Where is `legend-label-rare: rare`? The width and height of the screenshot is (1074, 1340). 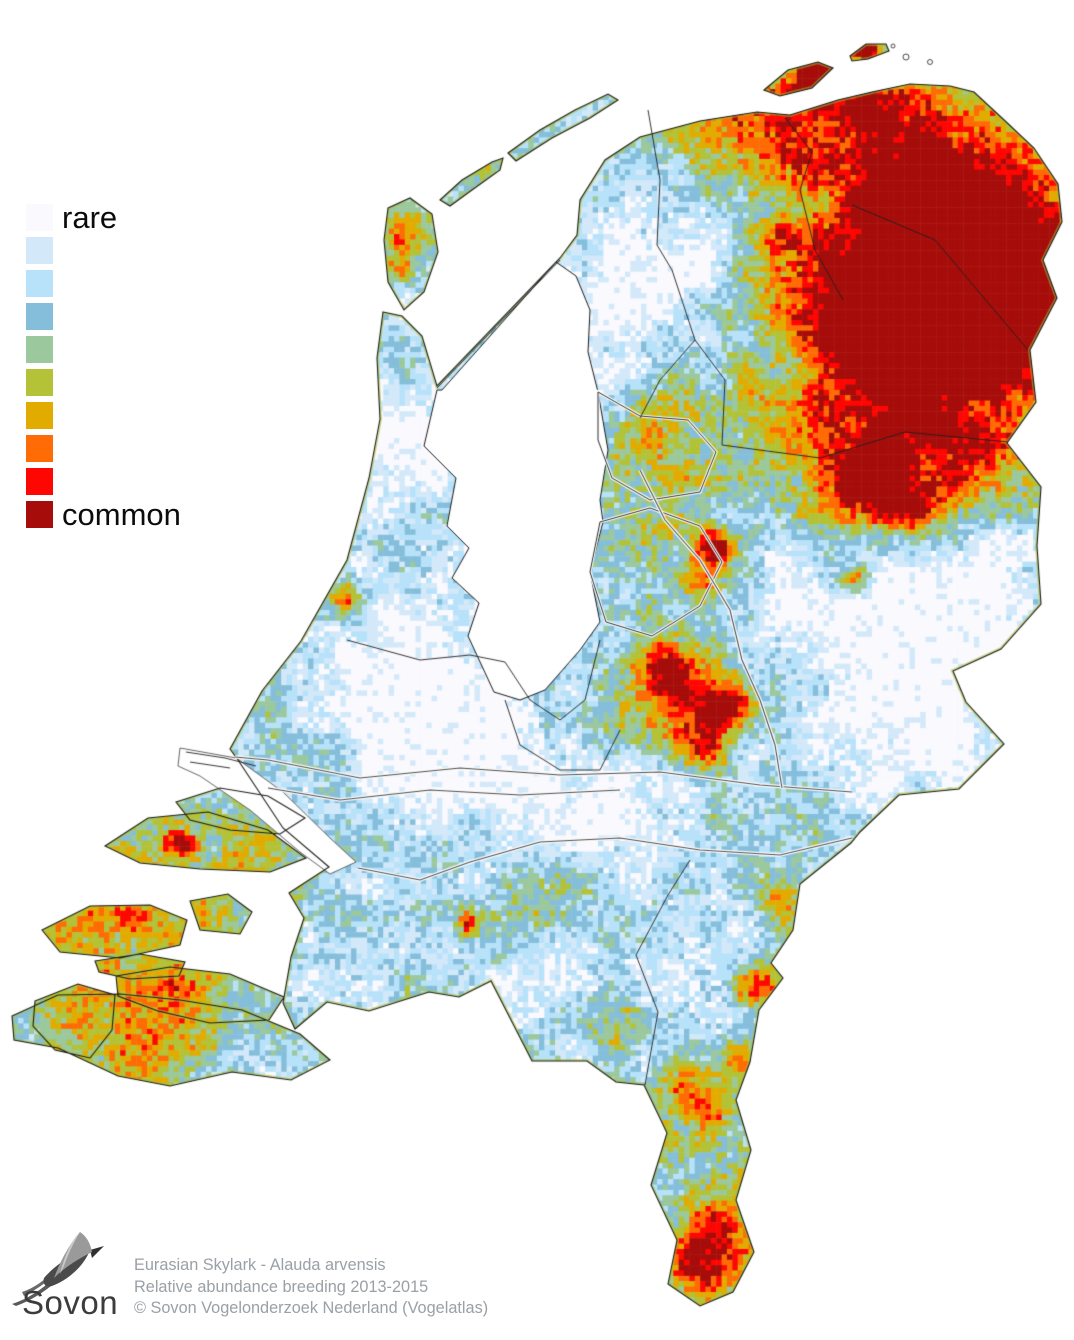 legend-label-rare: rare is located at coordinates (90, 217).